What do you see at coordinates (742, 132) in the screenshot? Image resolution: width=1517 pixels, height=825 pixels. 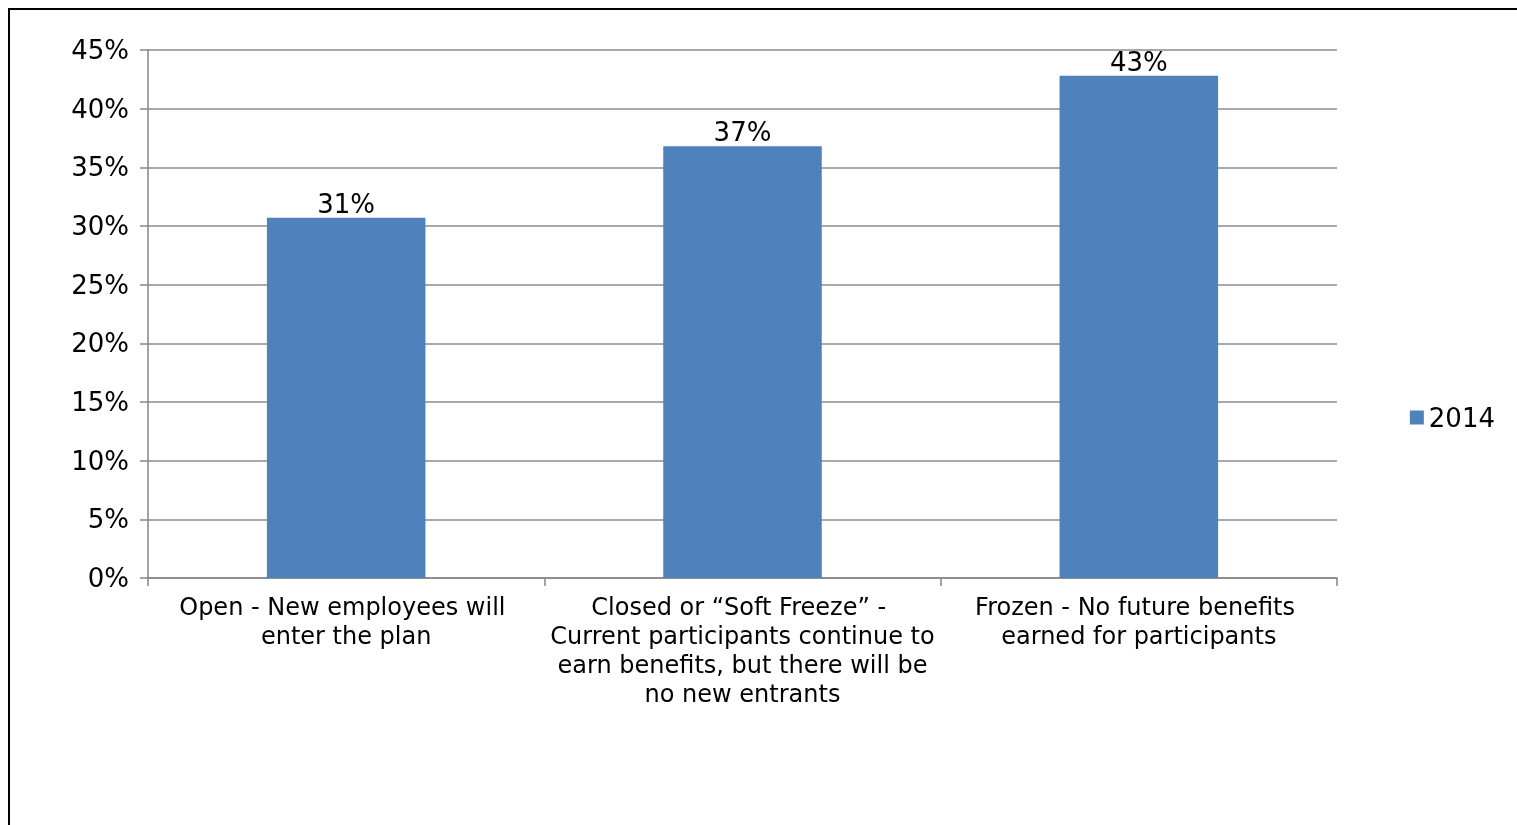 I see `data-label: 37%` at bounding box center [742, 132].